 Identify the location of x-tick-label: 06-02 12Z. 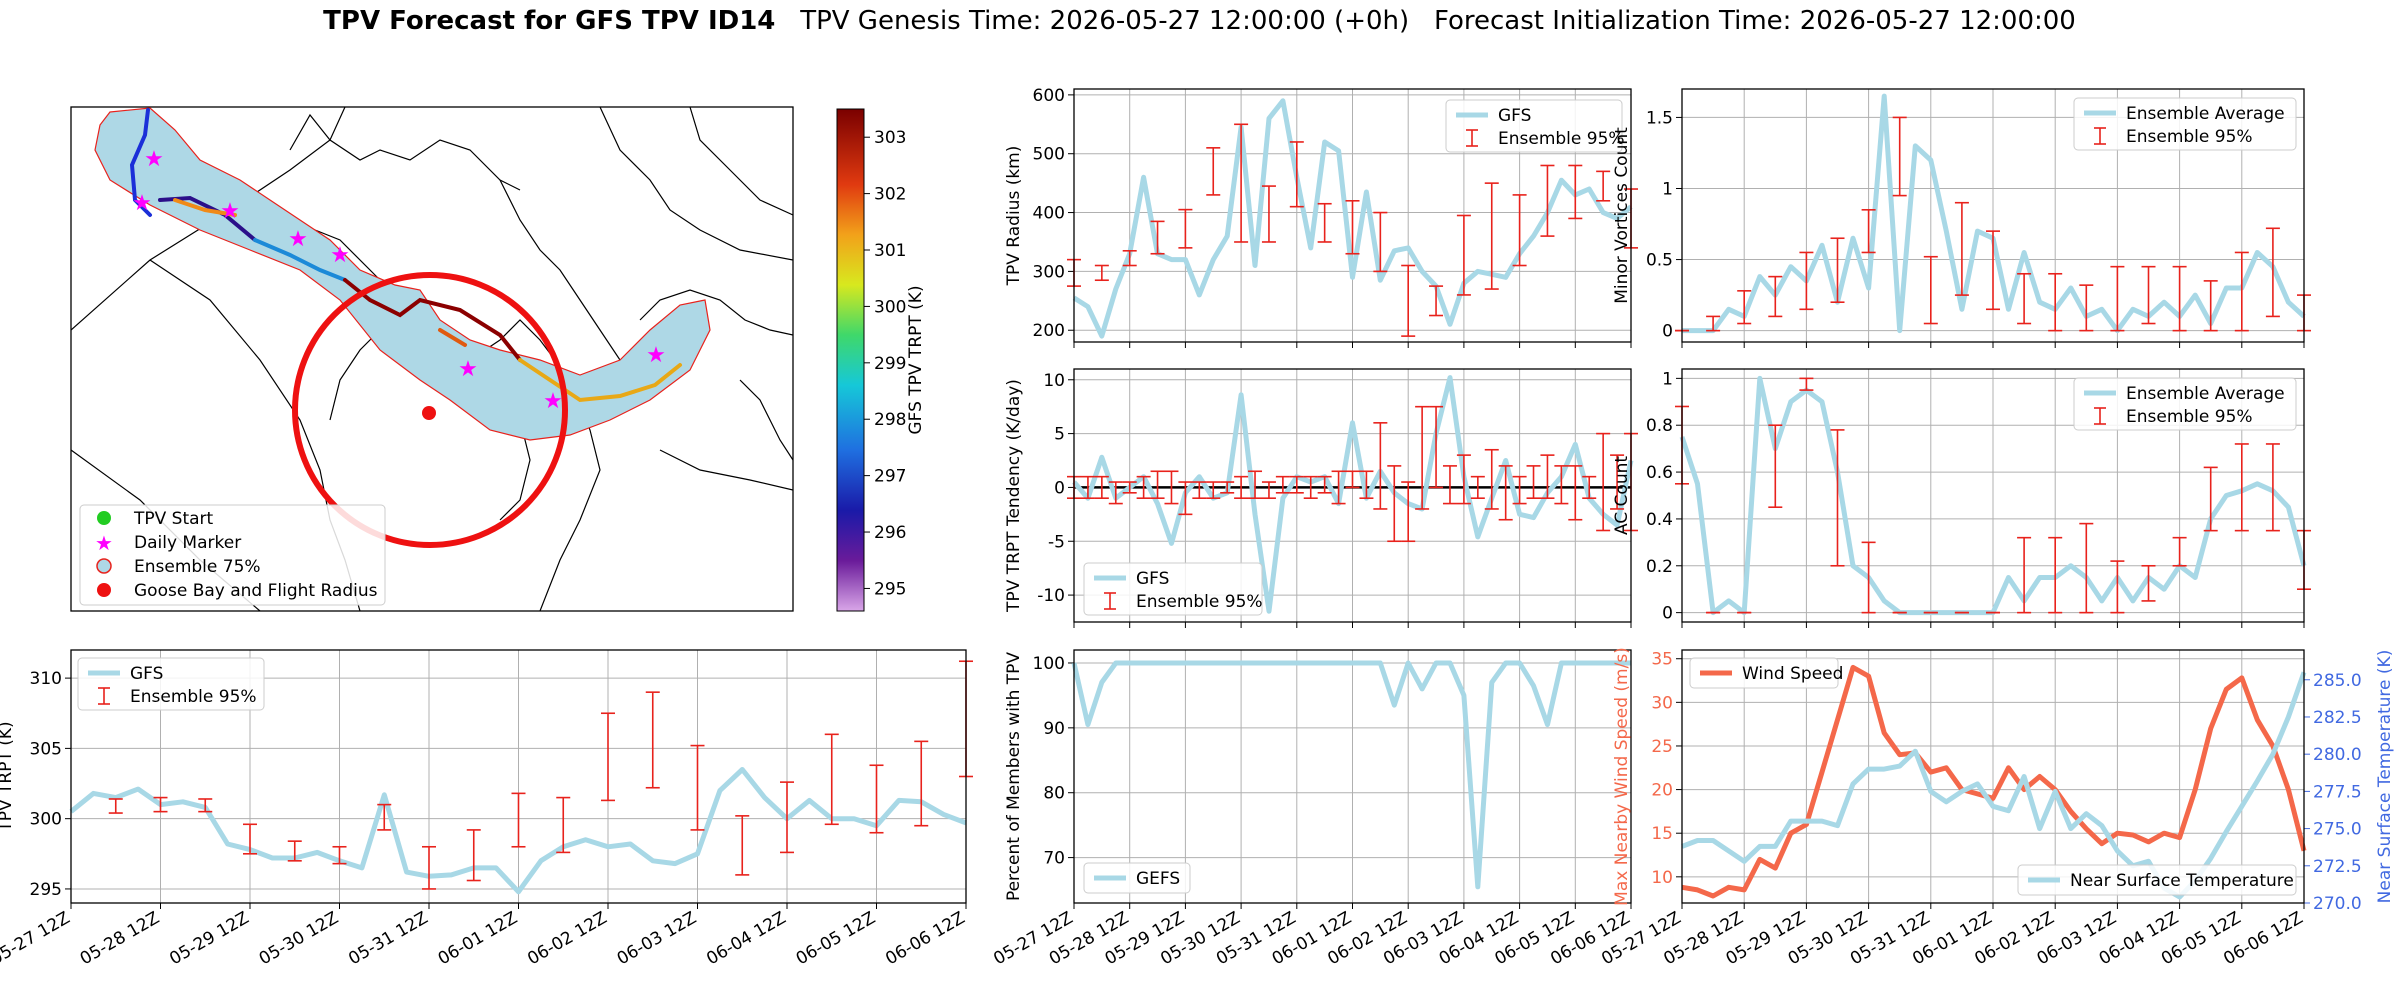
(567, 938).